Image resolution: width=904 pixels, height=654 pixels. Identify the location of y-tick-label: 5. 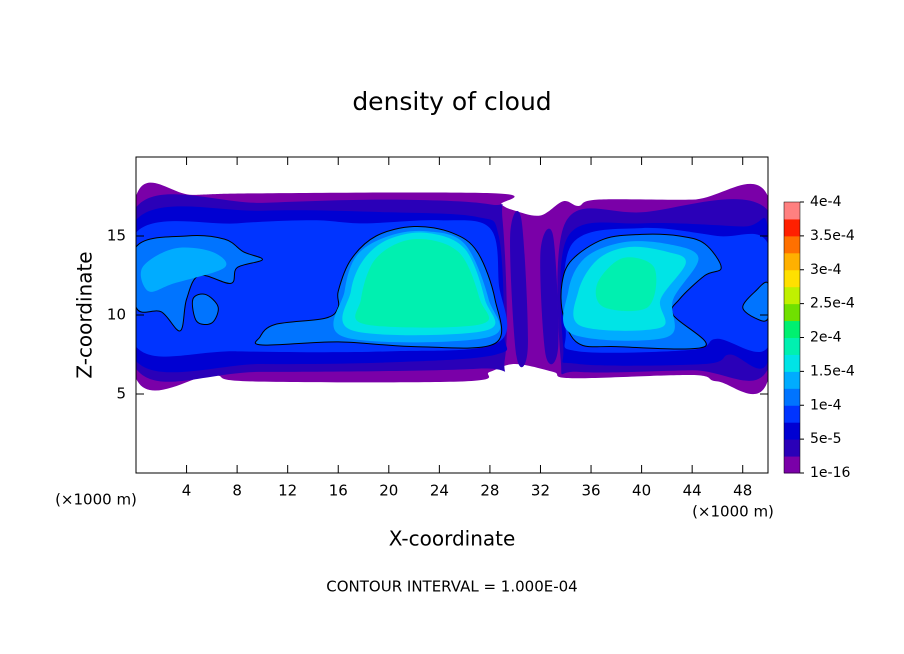
(121, 394).